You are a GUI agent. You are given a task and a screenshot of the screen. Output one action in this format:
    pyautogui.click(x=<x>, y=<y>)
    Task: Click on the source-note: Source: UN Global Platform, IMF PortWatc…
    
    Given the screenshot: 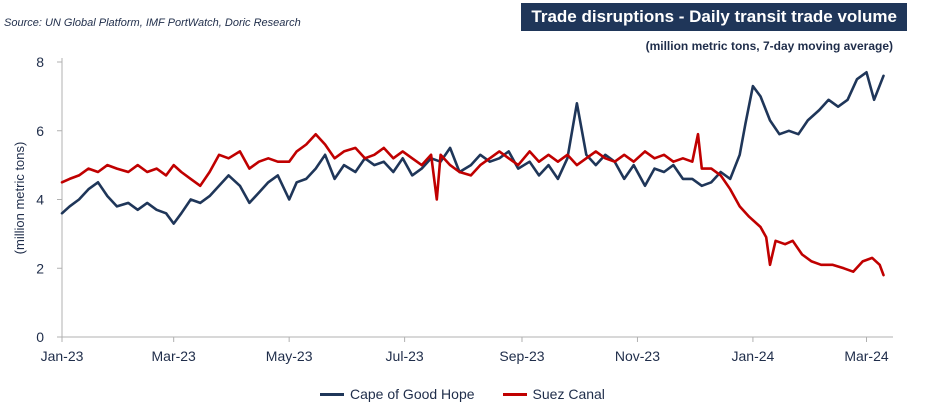 What is the action you would take?
    pyautogui.click(x=152, y=23)
    